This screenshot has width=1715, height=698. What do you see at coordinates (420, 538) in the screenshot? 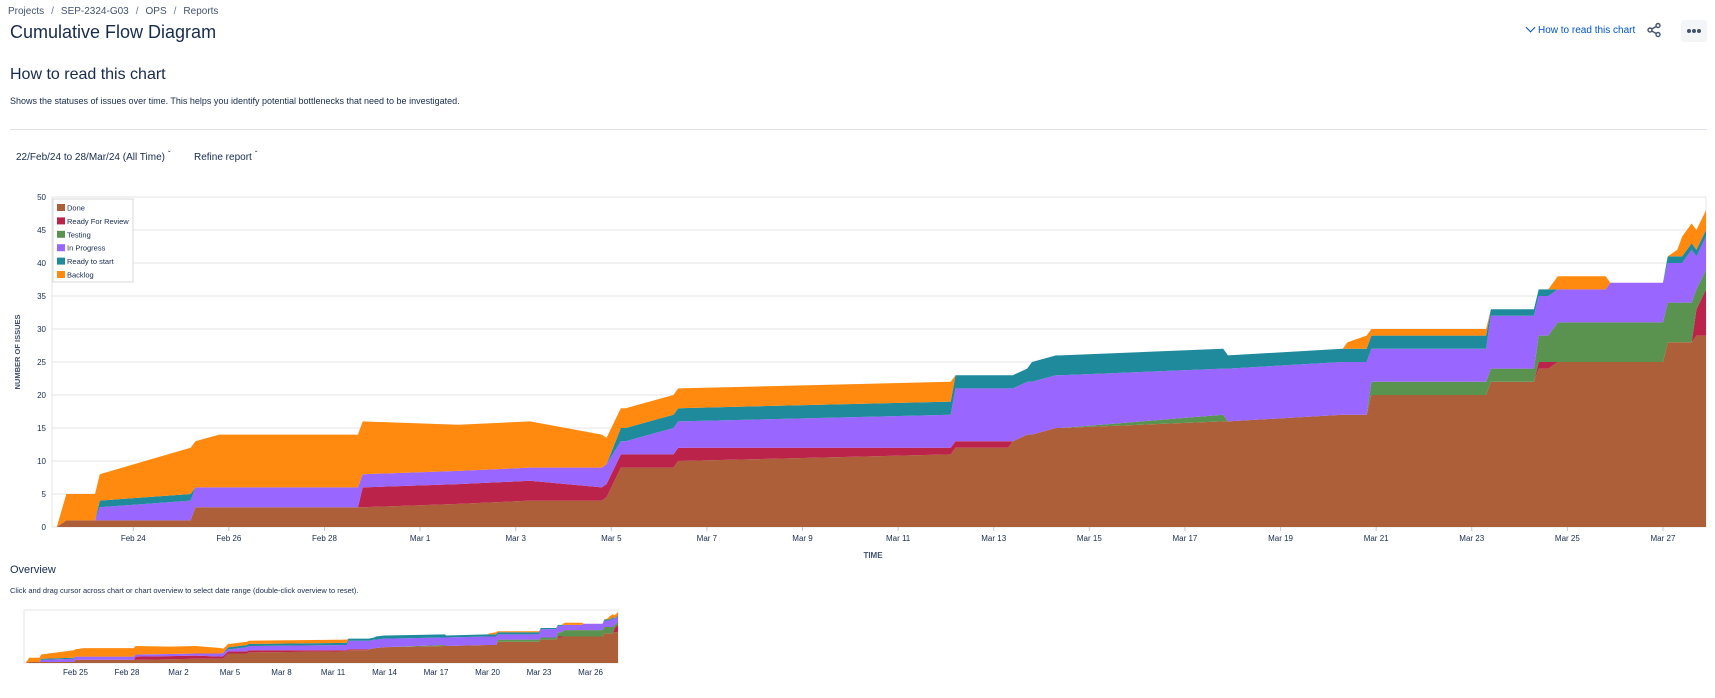
I see `x-tick-label: Mar 1` at bounding box center [420, 538].